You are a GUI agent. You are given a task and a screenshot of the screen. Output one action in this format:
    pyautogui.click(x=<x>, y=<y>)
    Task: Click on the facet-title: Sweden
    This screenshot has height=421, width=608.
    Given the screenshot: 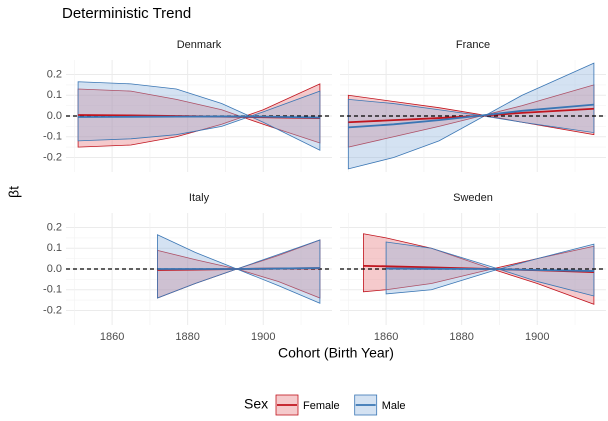 What is the action you would take?
    pyautogui.click(x=473, y=198)
    